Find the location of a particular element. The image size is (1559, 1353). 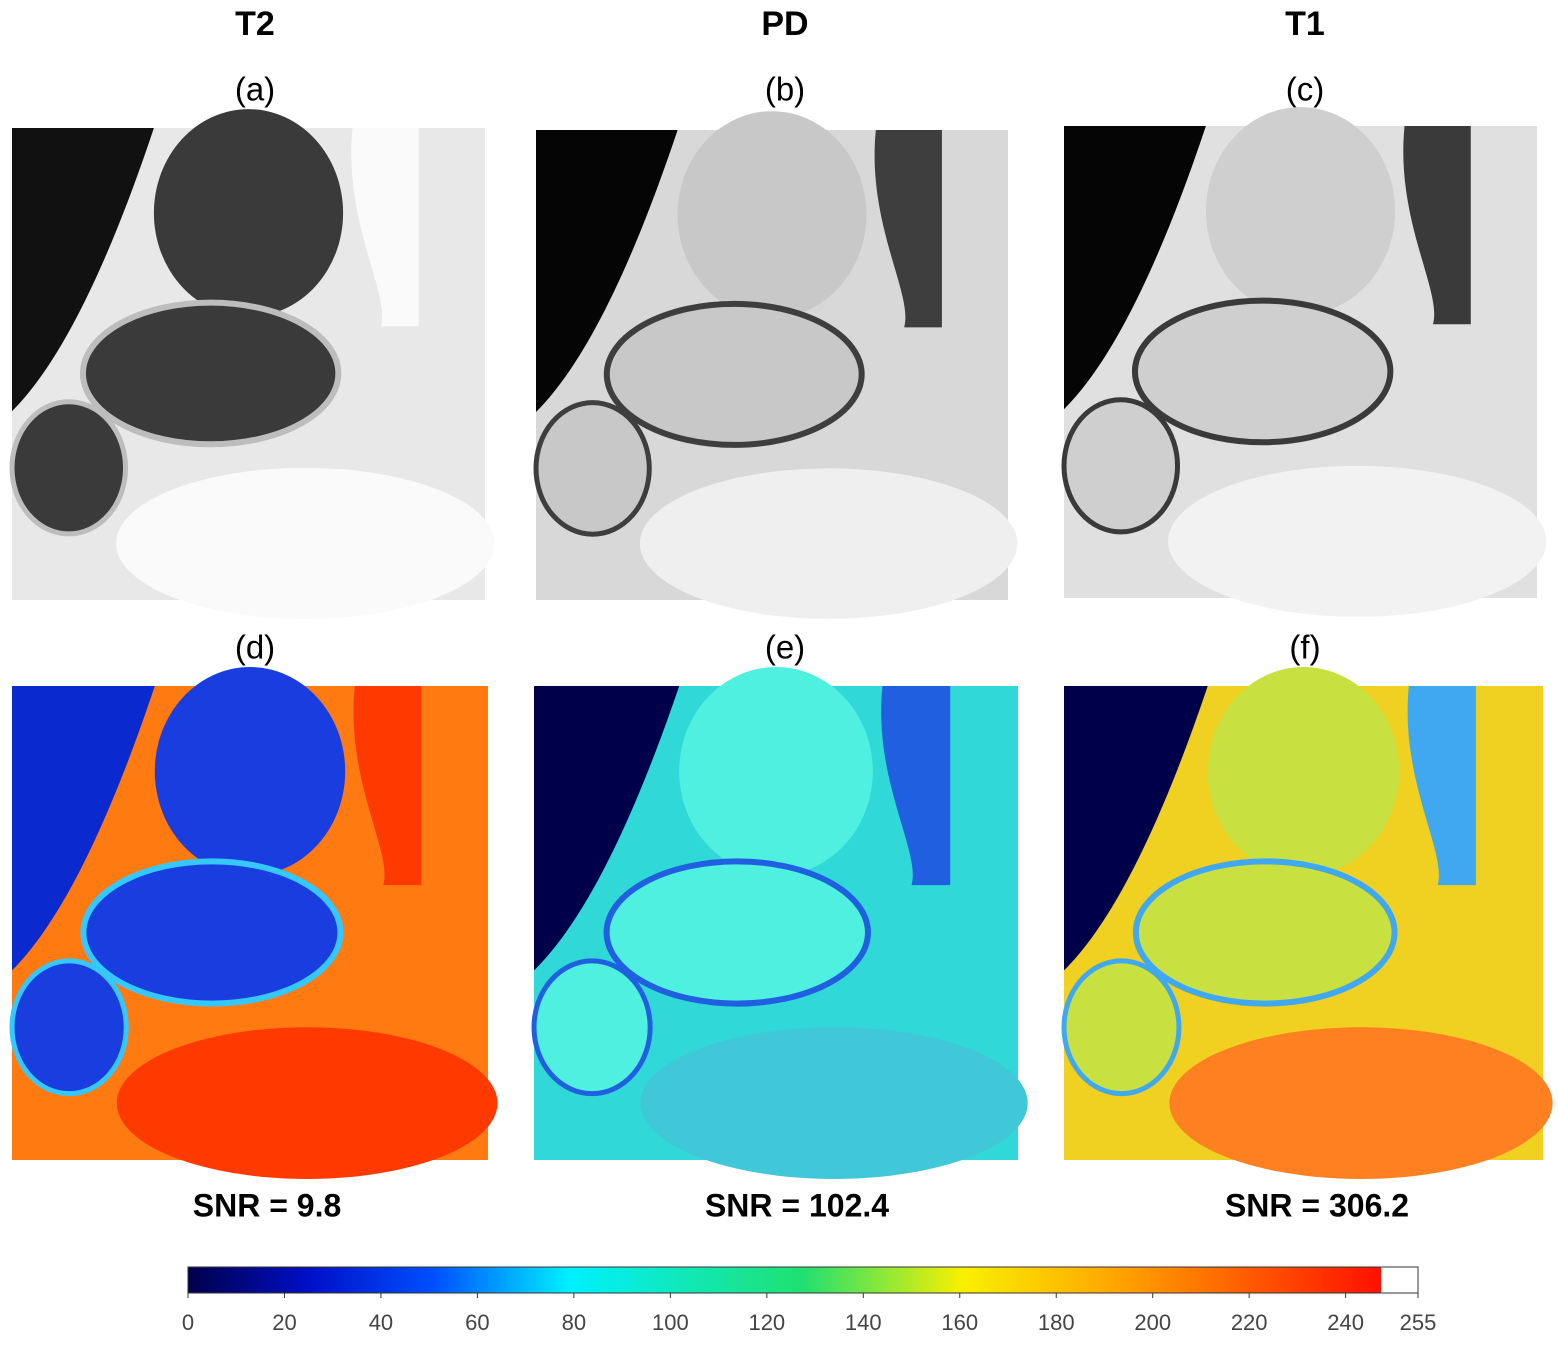

colorbar-tick-label: 20 is located at coordinates (284, 1322).